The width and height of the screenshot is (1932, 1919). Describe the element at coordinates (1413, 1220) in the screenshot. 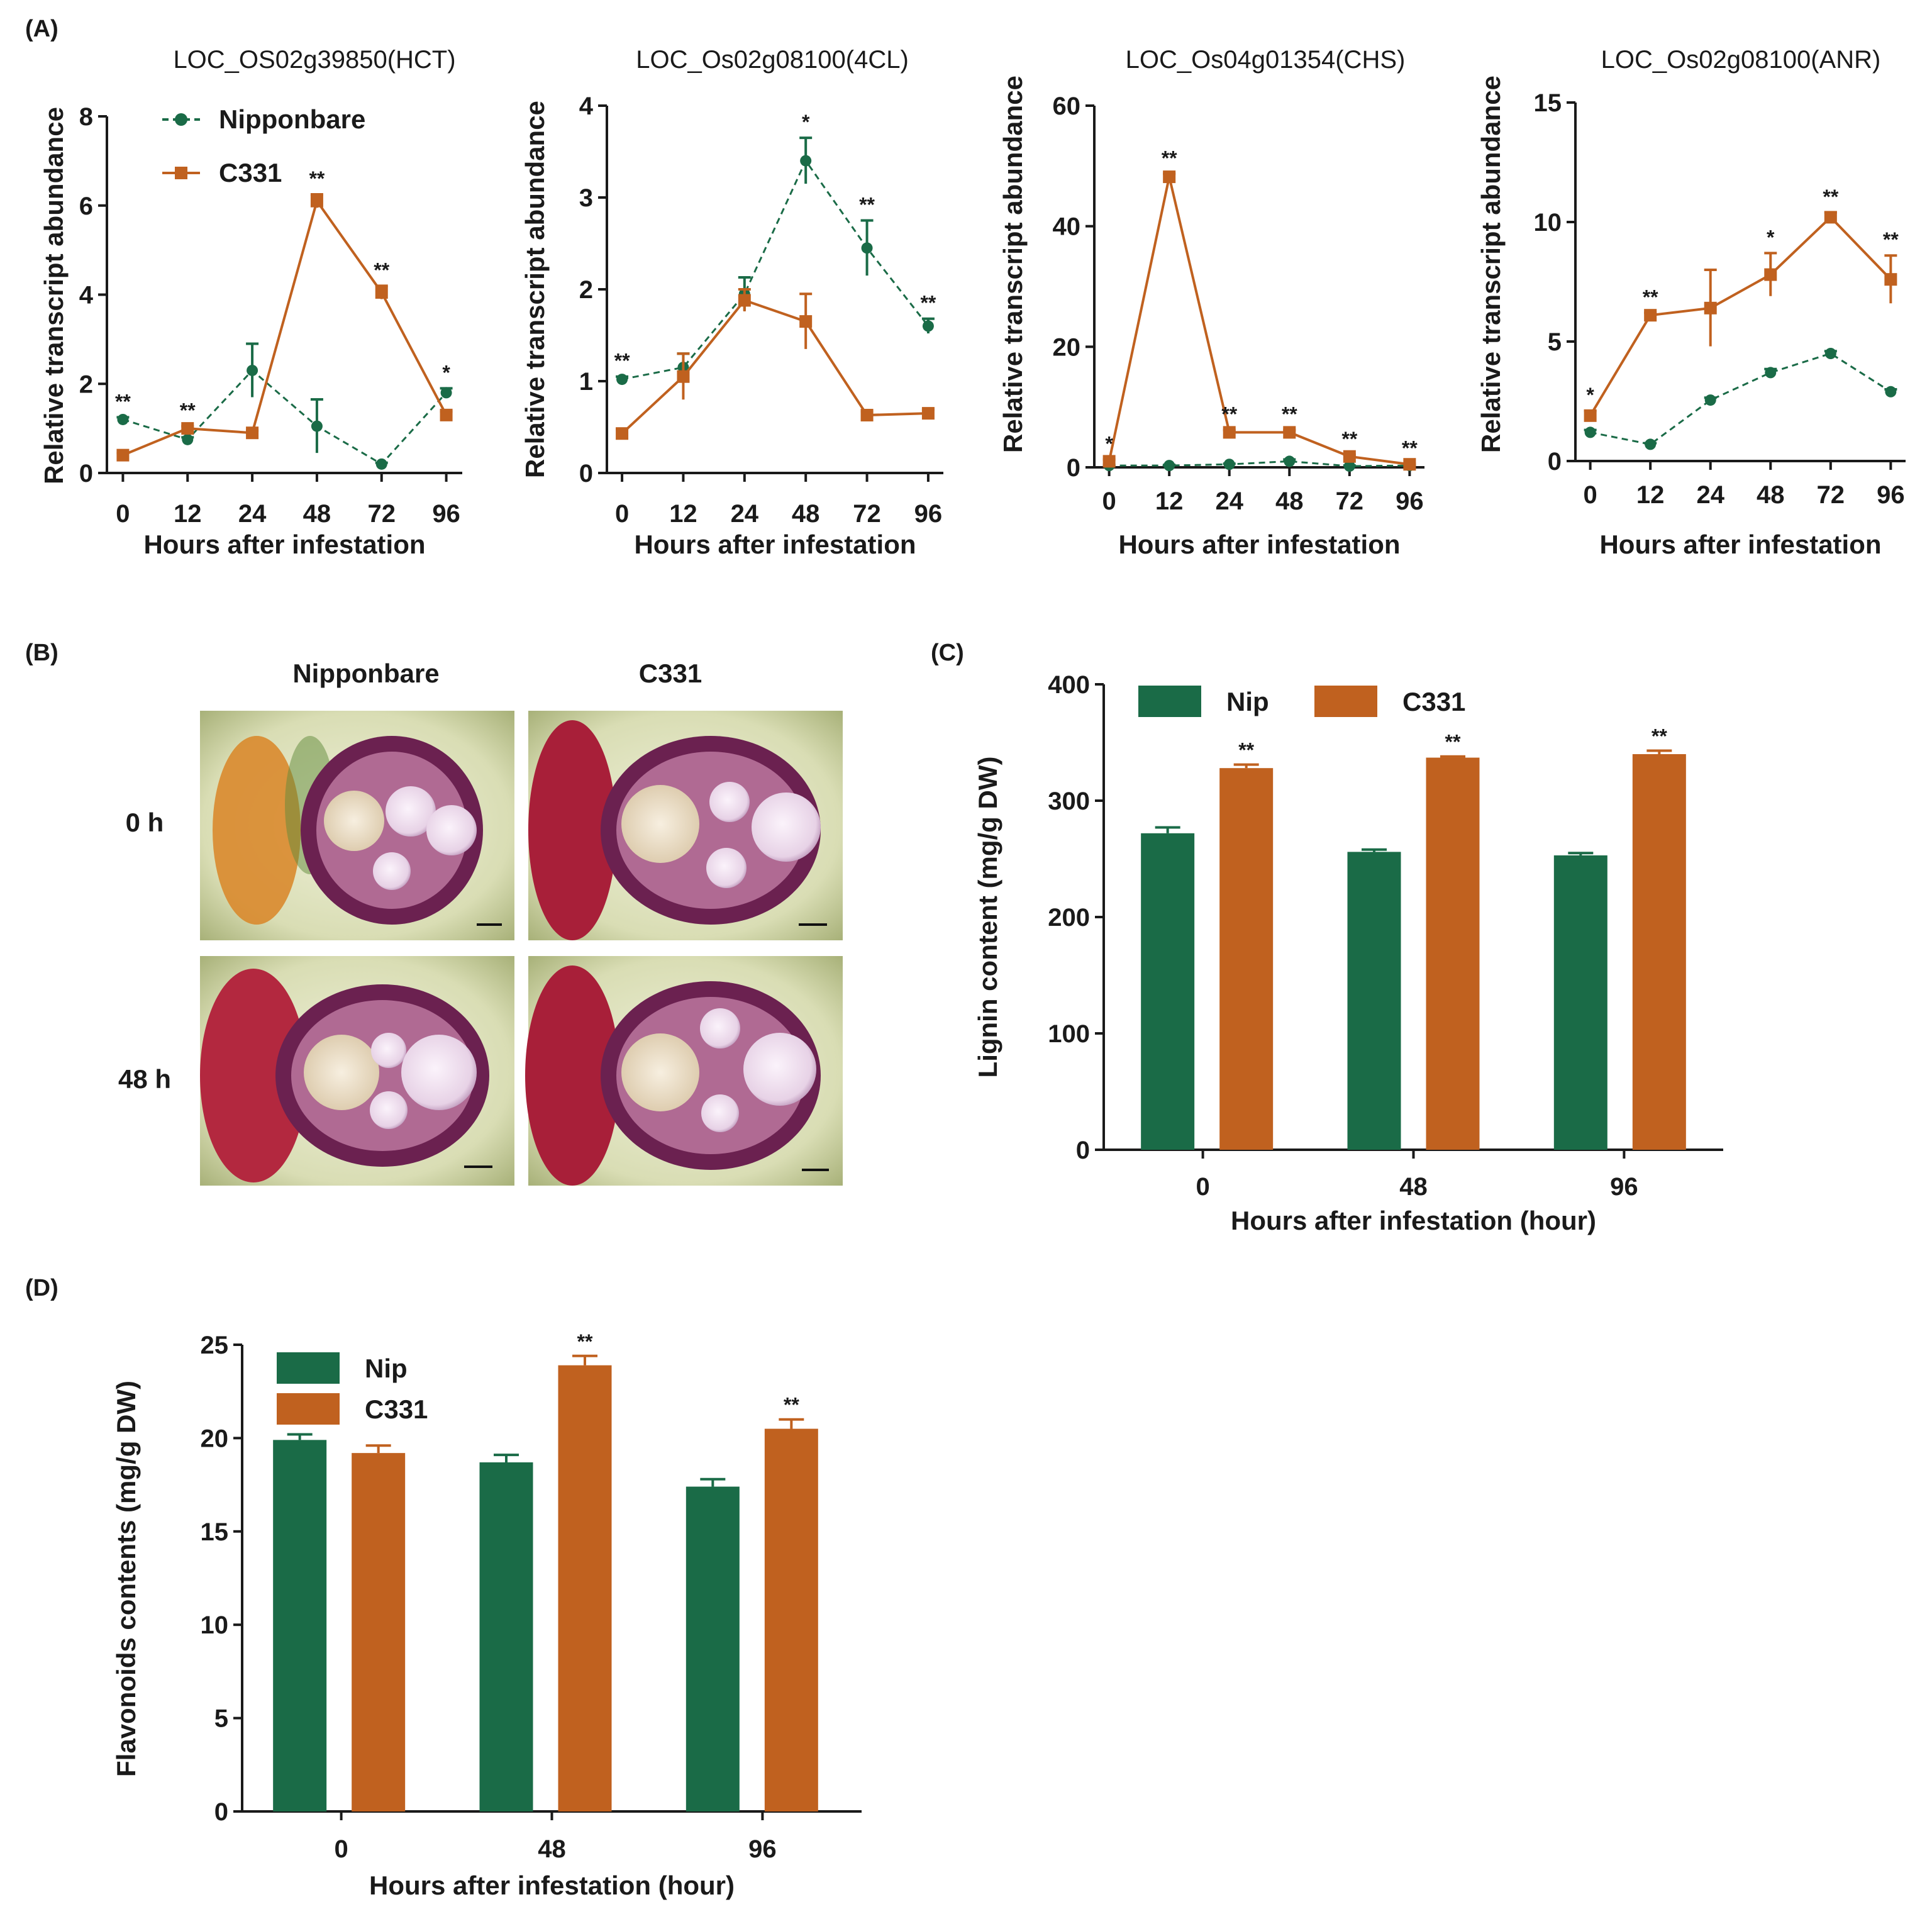

I see `x-axis-title: Hours after infestation (hour)` at that location.